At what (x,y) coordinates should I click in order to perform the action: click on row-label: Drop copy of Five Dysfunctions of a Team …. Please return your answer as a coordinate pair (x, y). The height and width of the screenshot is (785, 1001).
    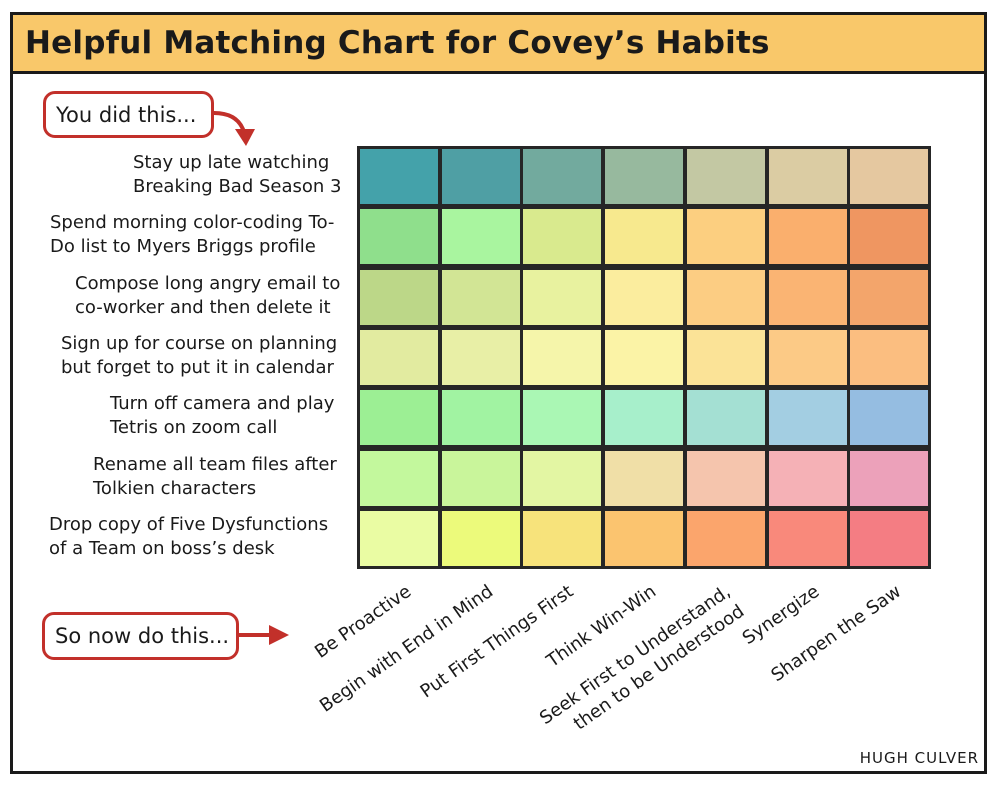
    Looking at the image, I should click on (188, 537).